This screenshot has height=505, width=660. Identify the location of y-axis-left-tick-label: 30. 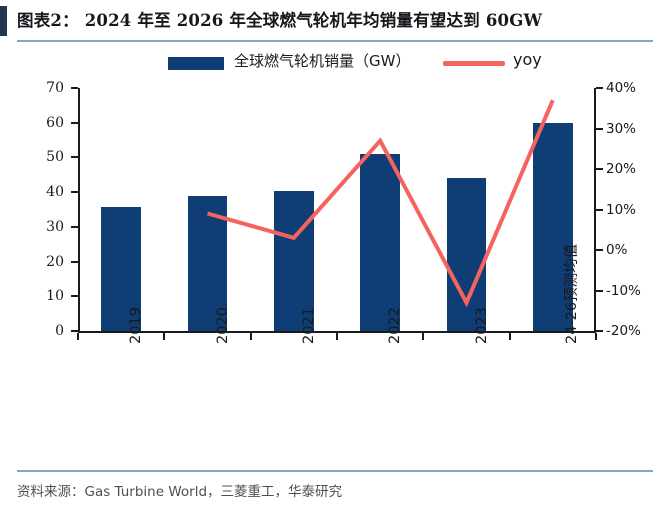
(55, 226).